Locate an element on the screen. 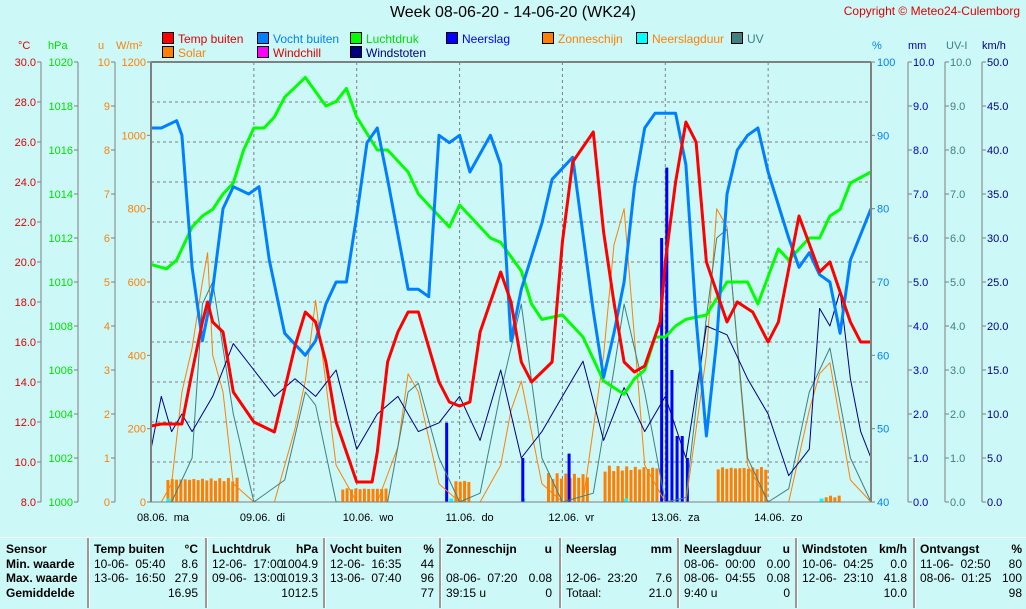 The image size is (1026, 609). uv-tick-label: 6.0 is located at coordinates (957, 239).